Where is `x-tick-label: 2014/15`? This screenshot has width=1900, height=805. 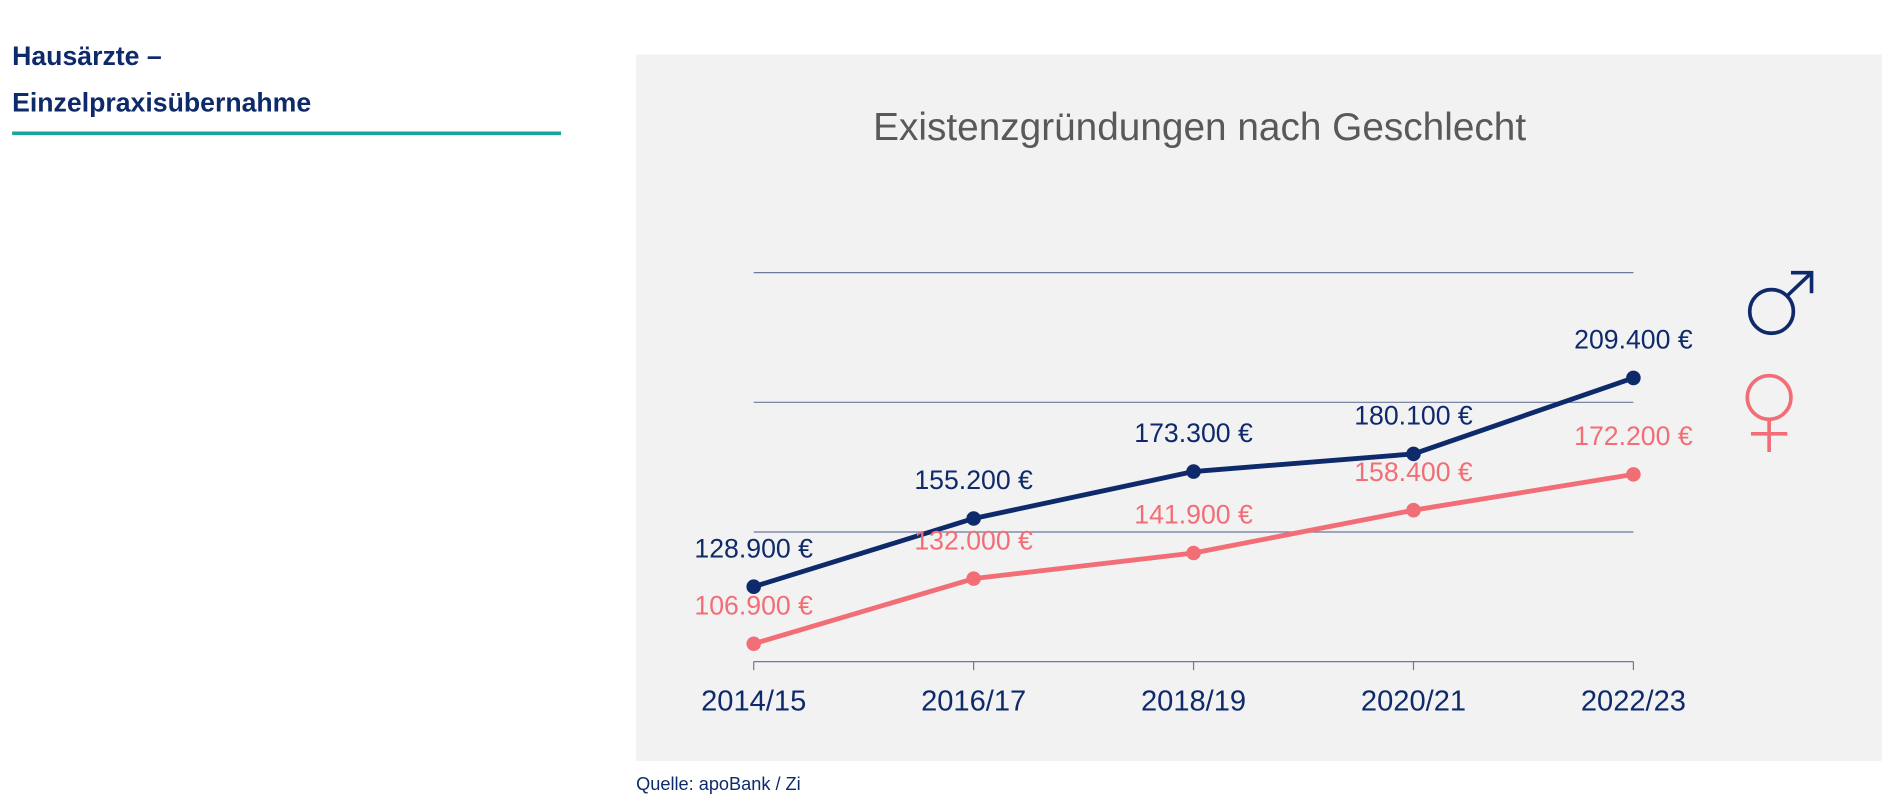 x-tick-label: 2014/15 is located at coordinates (753, 702).